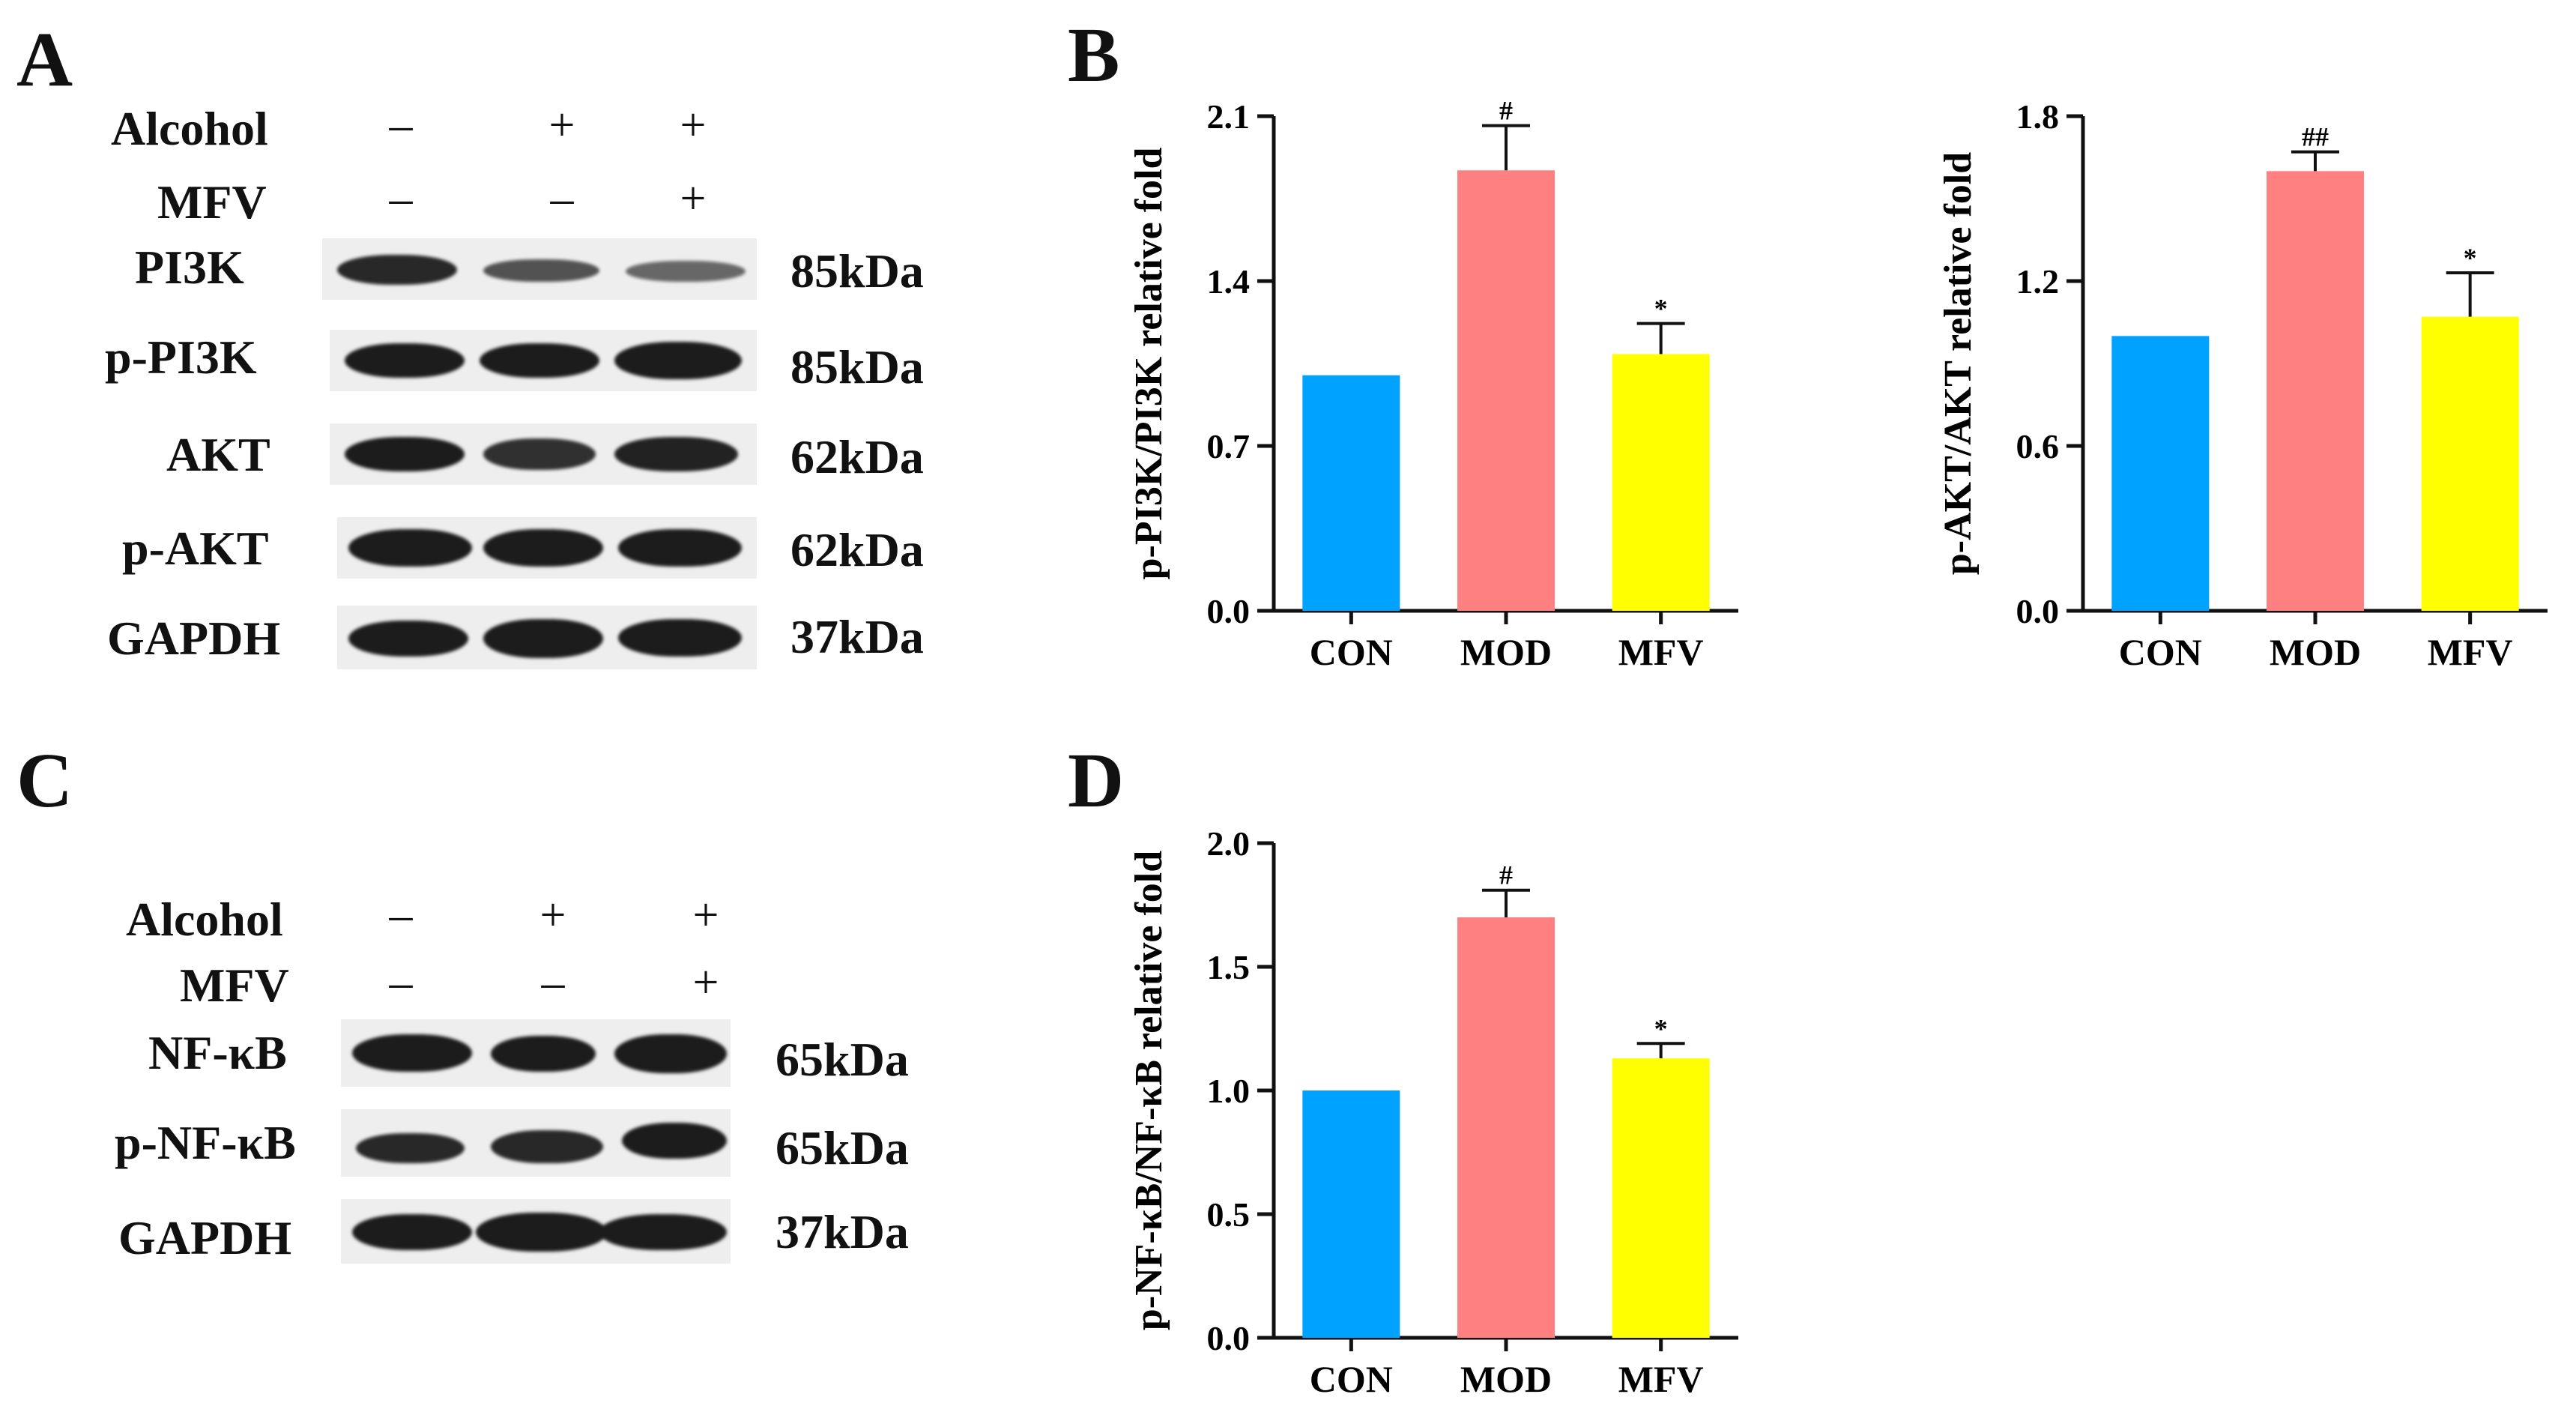 This screenshot has width=2576, height=1418. Describe the element at coordinates (1229, 116) in the screenshot. I see `y-tick-label: 2.1` at that location.